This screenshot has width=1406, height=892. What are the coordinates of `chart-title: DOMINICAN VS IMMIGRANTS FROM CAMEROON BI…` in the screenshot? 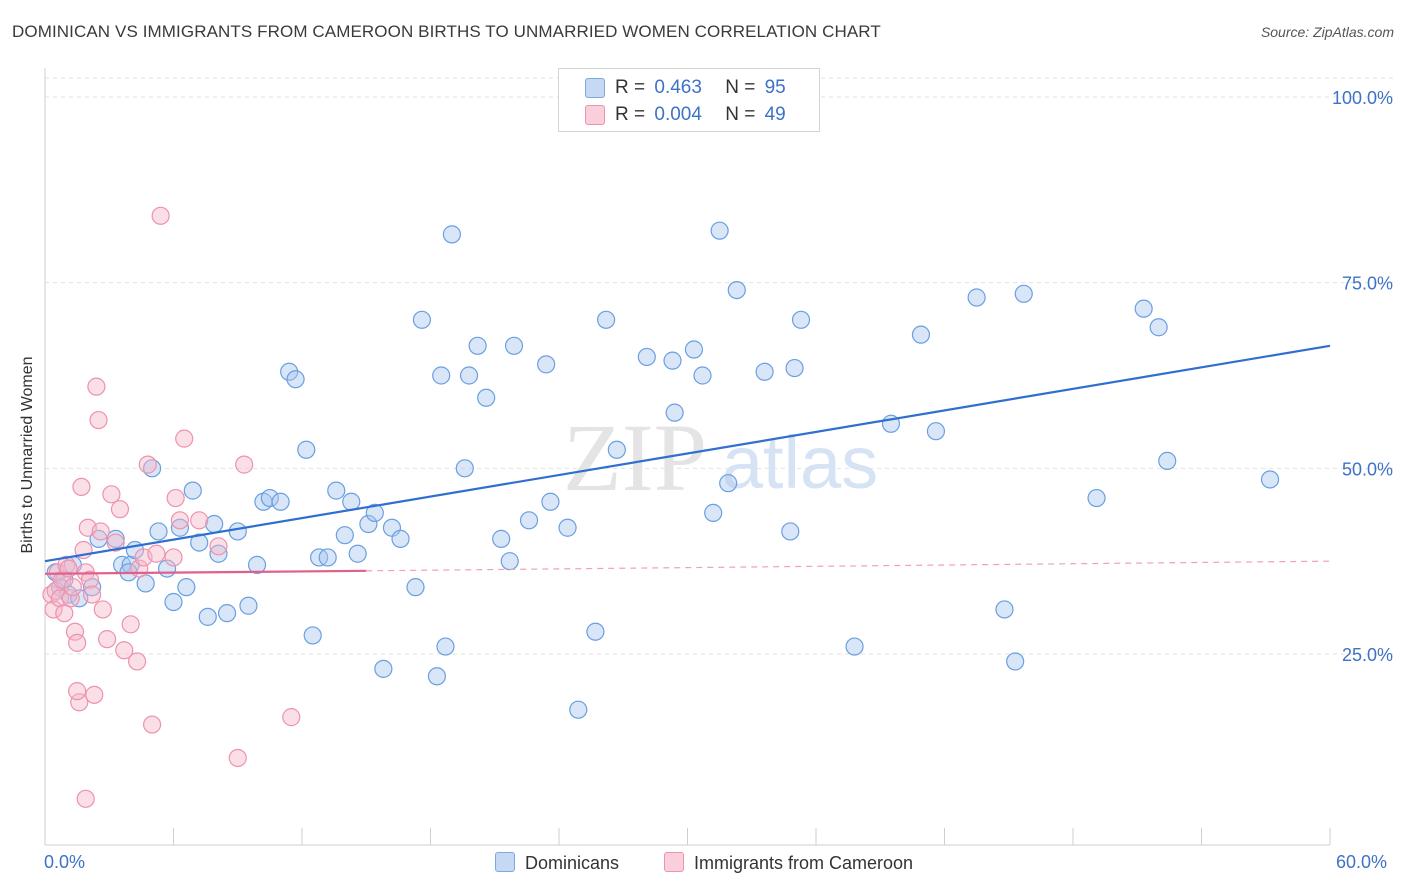 It's located at (446, 31).